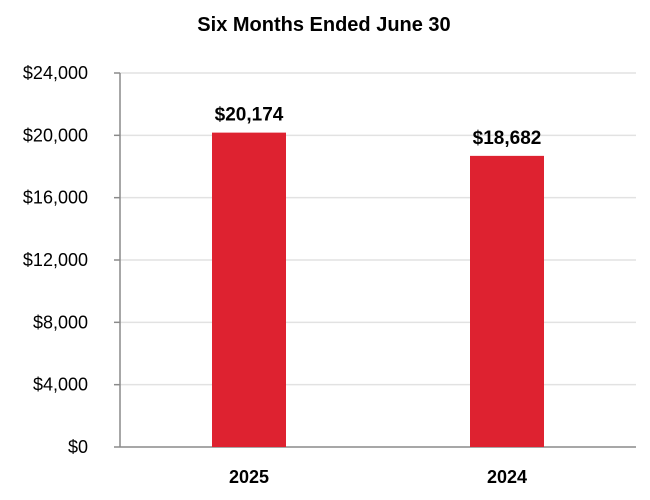 The image size is (650, 500). I want to click on data-label-2025: $20,174, so click(249, 115).